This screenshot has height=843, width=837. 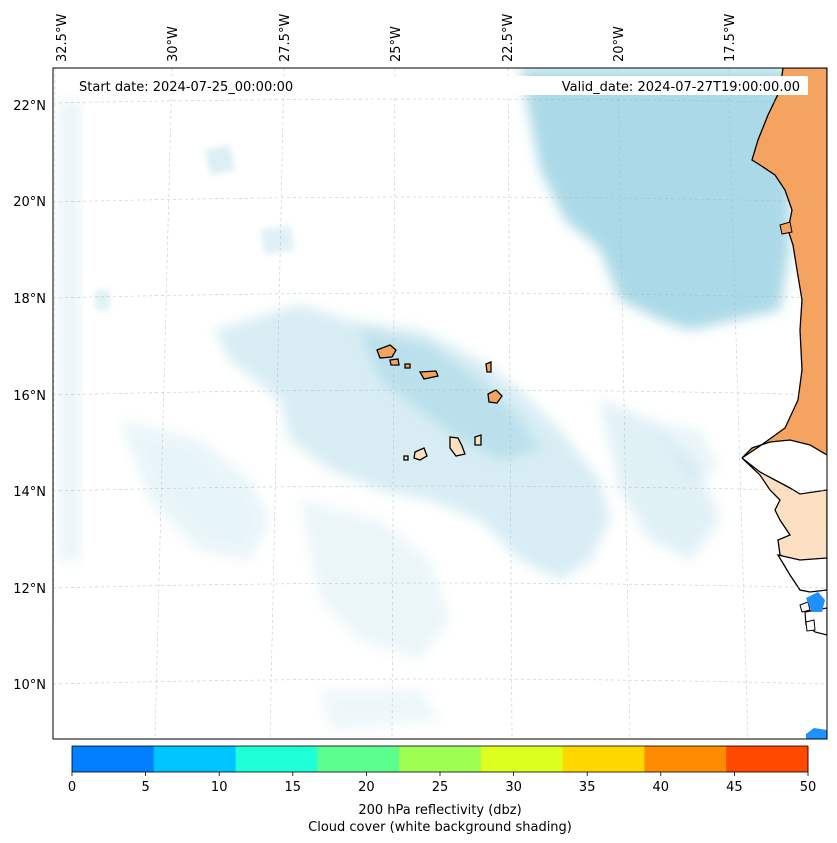 I want to click on land-guinea-bissau, so click(x=801, y=573).